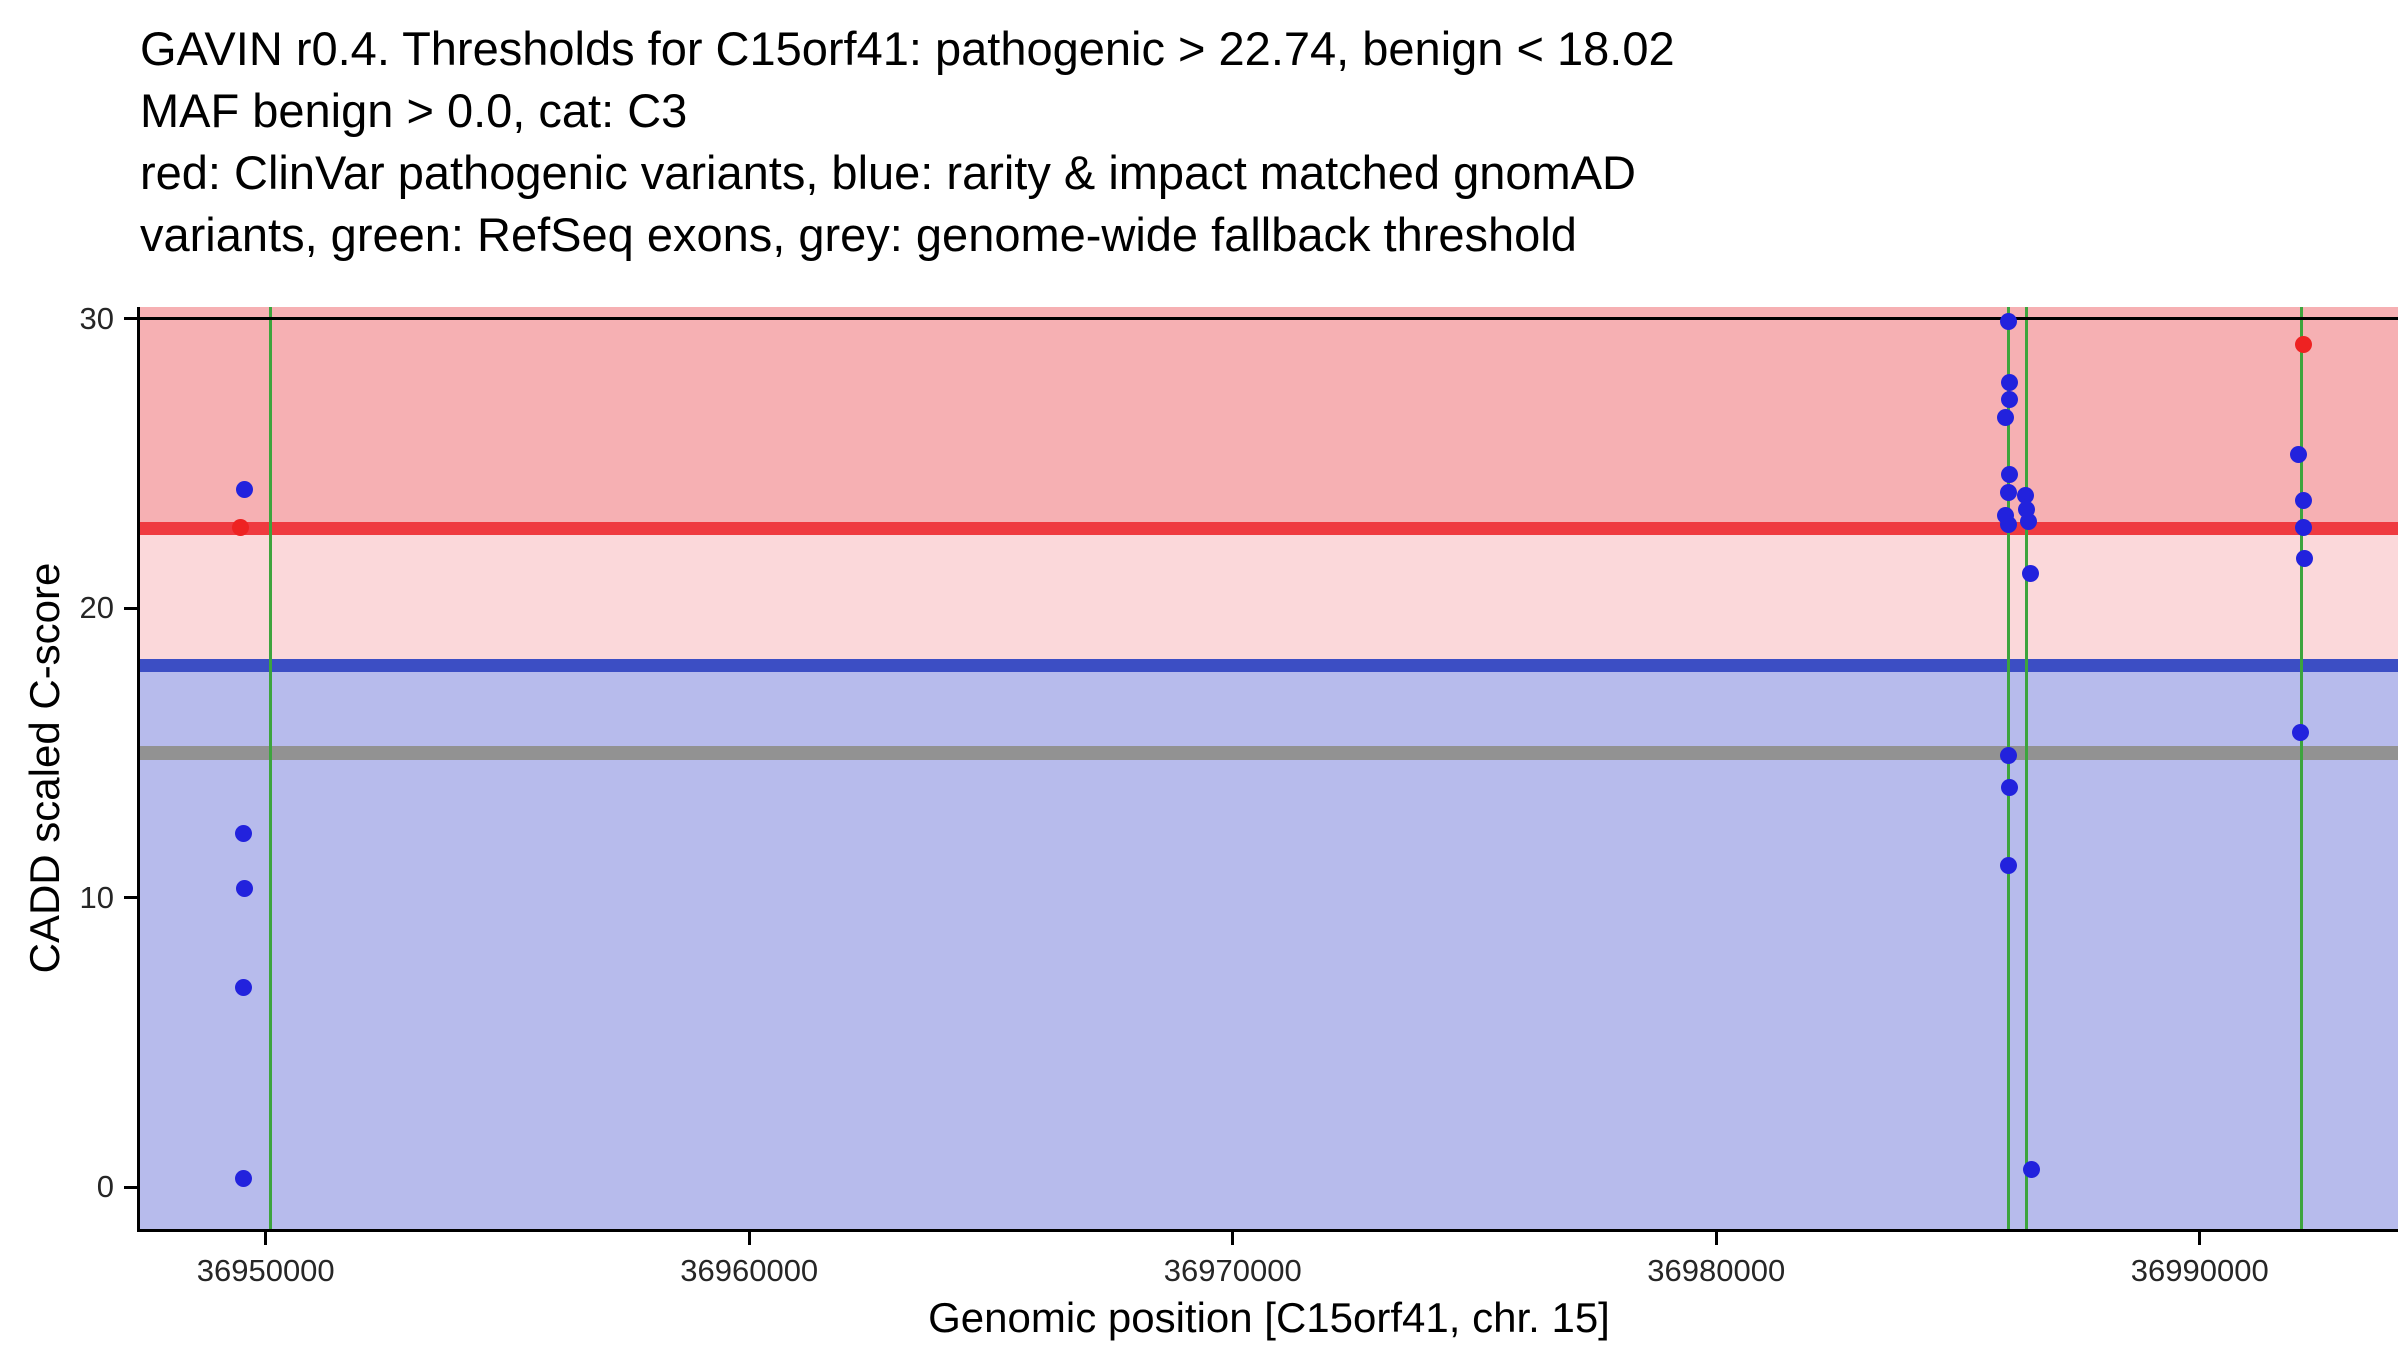 This screenshot has height=1350, width=2400. I want to click on region-intermediate-zone, so click(1269, 597).